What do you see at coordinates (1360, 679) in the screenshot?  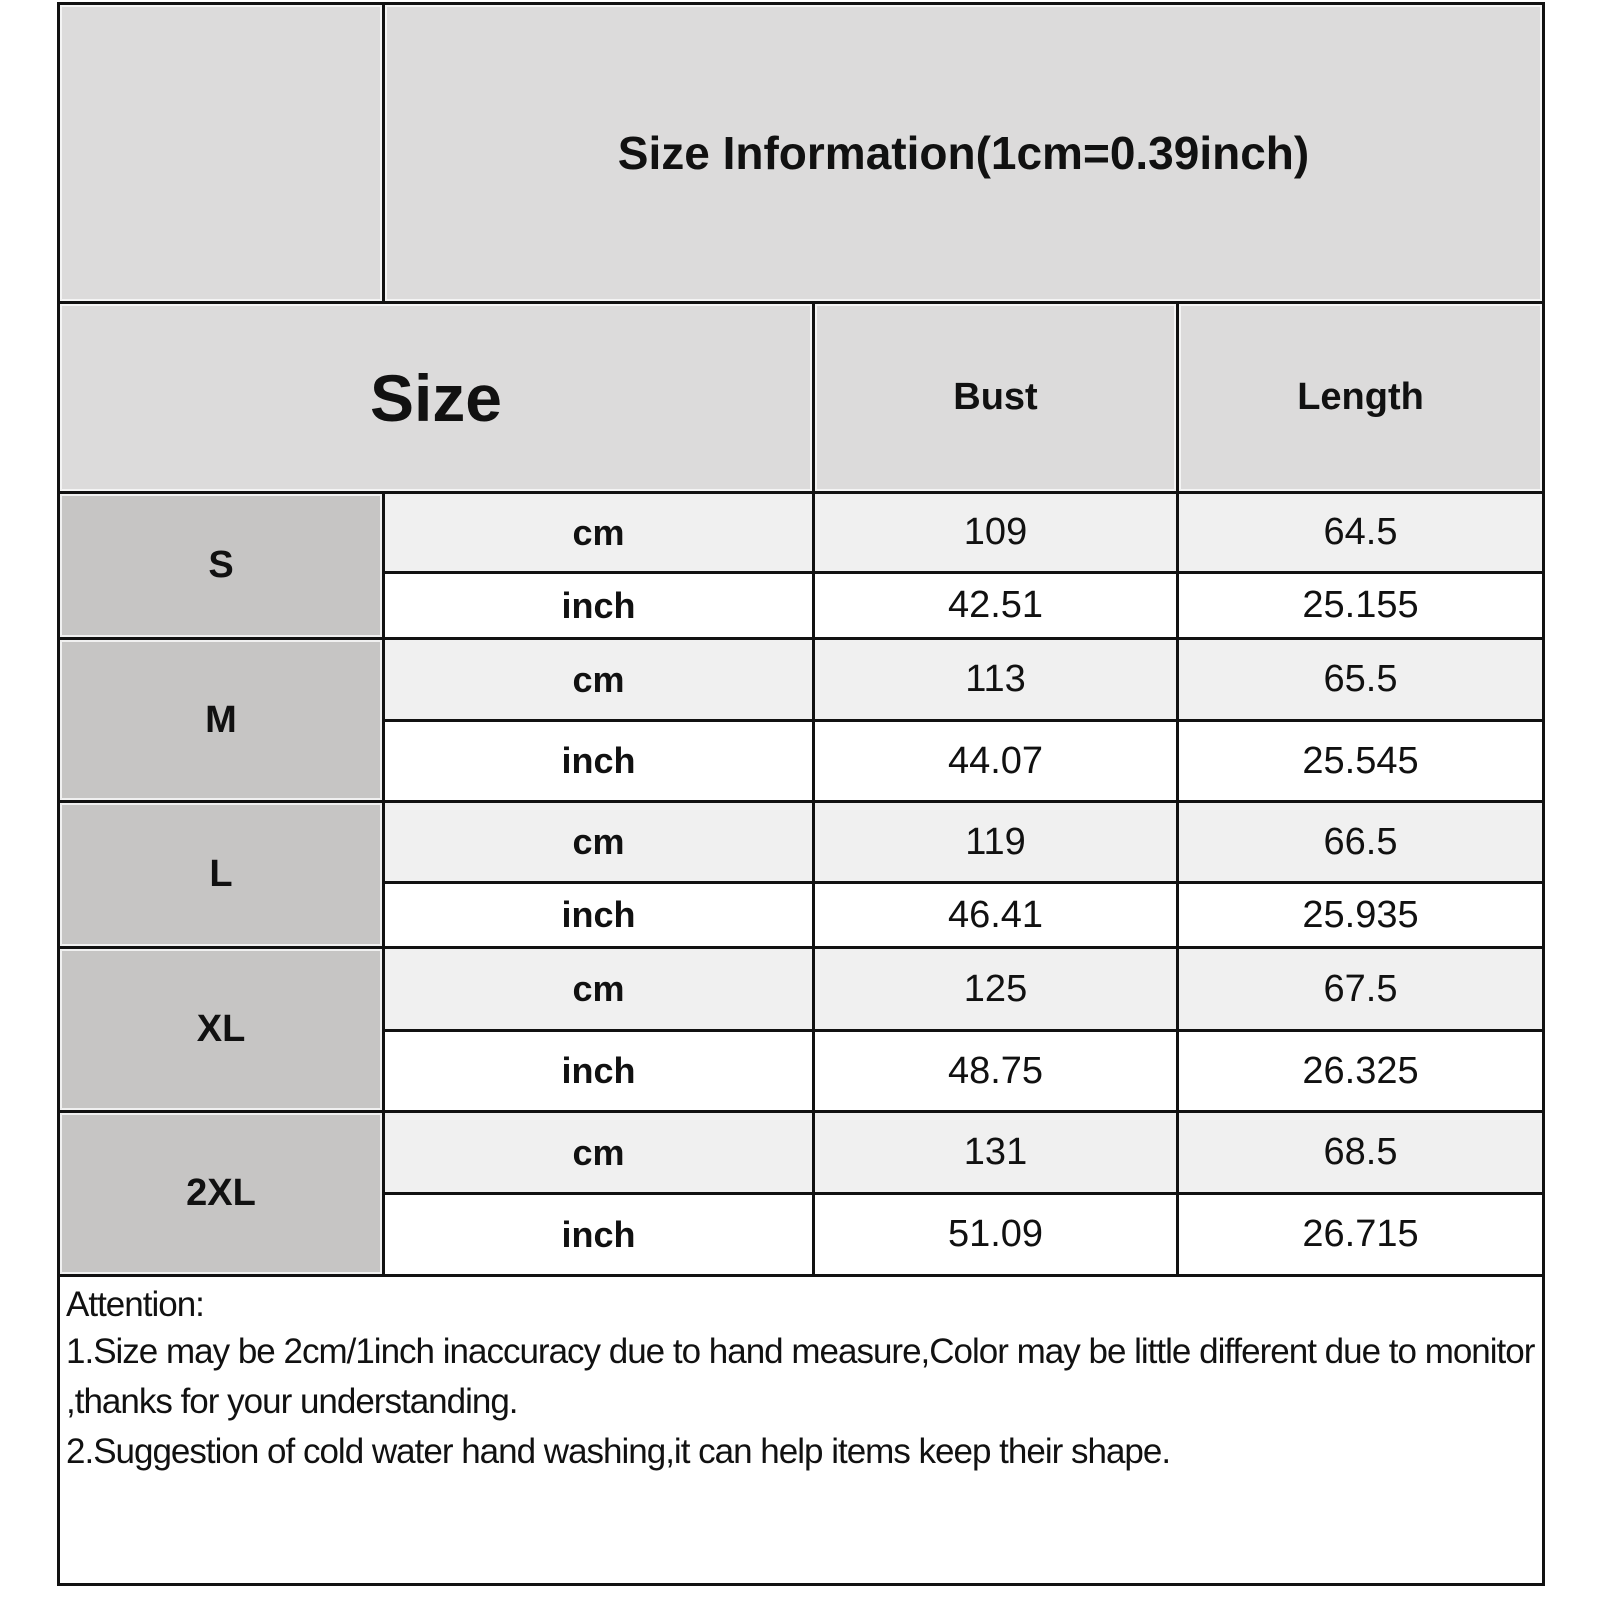 I see `length-value: 65.5` at bounding box center [1360, 679].